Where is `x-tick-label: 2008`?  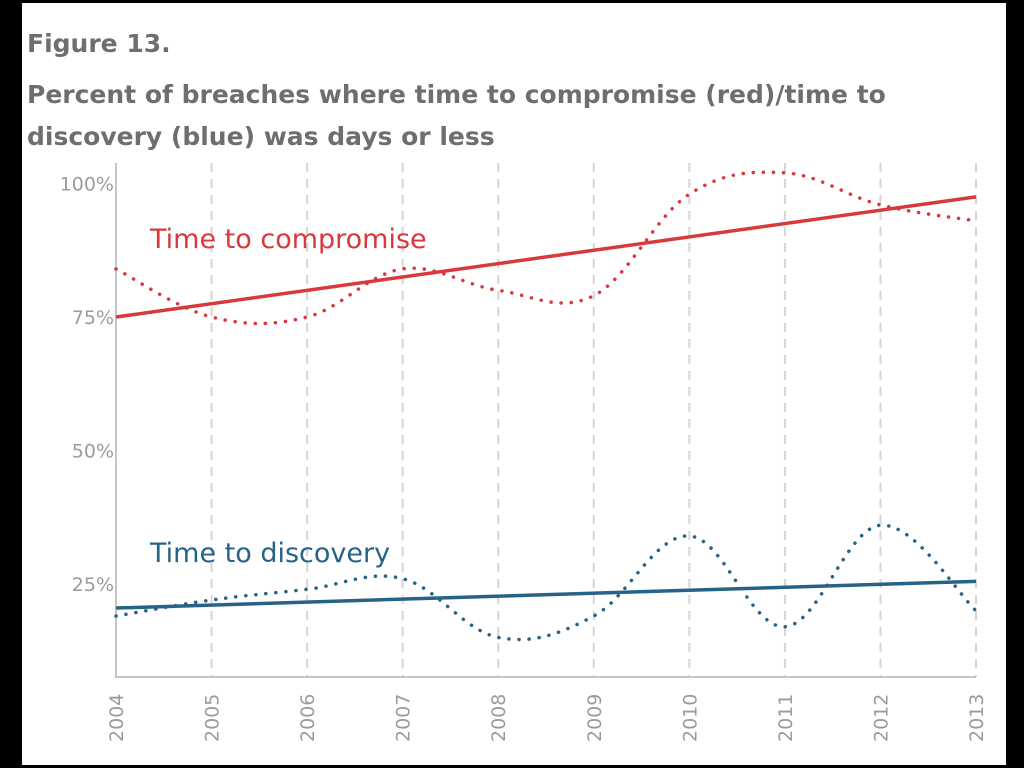 x-tick-label: 2008 is located at coordinates (499, 718).